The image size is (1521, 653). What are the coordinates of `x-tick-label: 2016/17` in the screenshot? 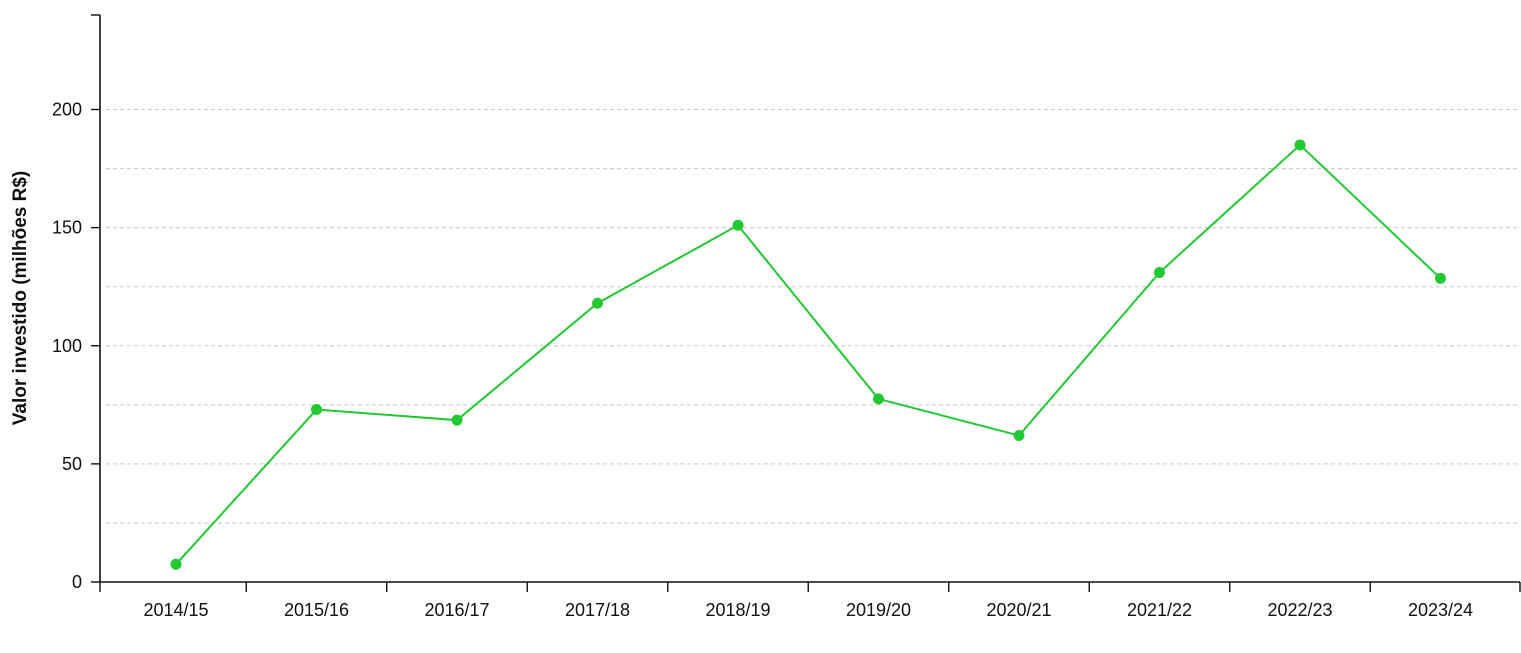 It's located at (456, 610).